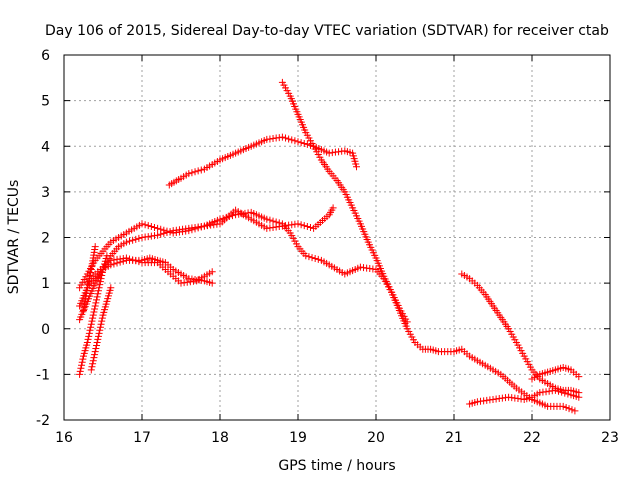 The width and height of the screenshot is (640, 480). I want to click on x-tick-label: 23, so click(610, 438).